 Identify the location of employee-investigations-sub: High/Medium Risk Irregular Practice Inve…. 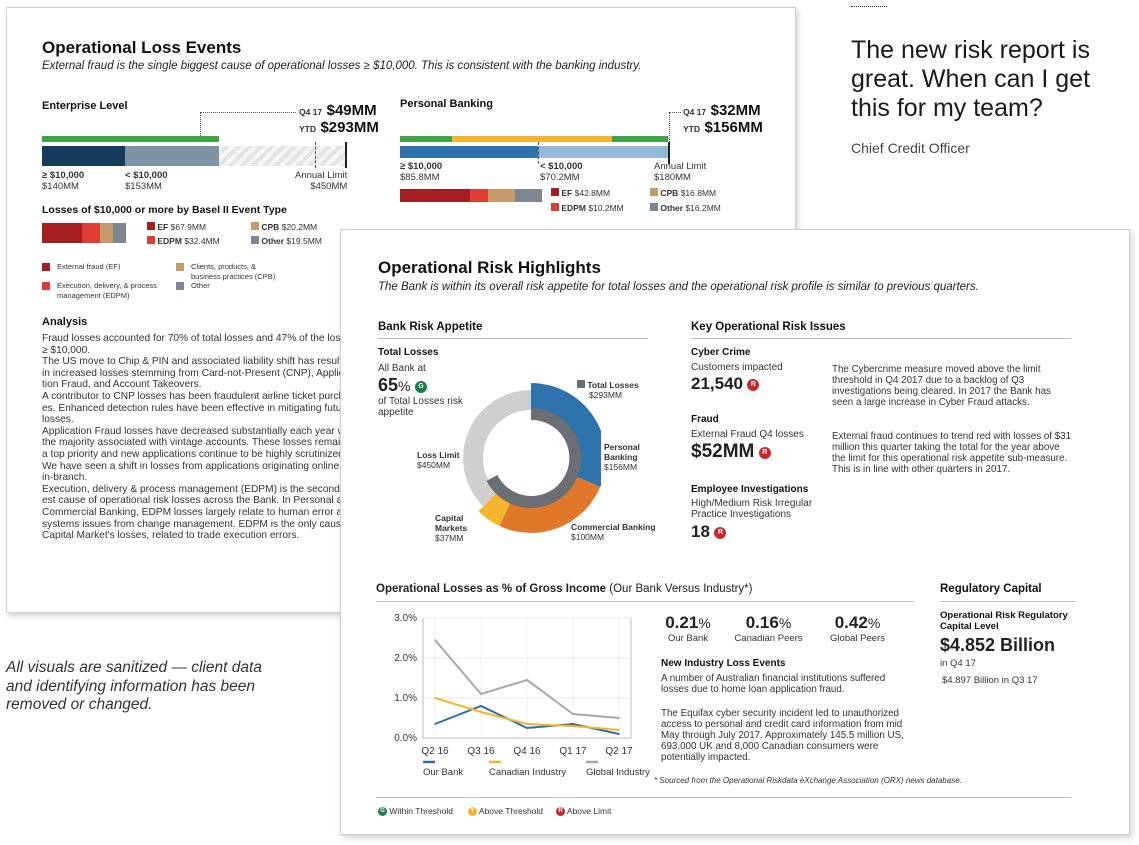
(752, 509).